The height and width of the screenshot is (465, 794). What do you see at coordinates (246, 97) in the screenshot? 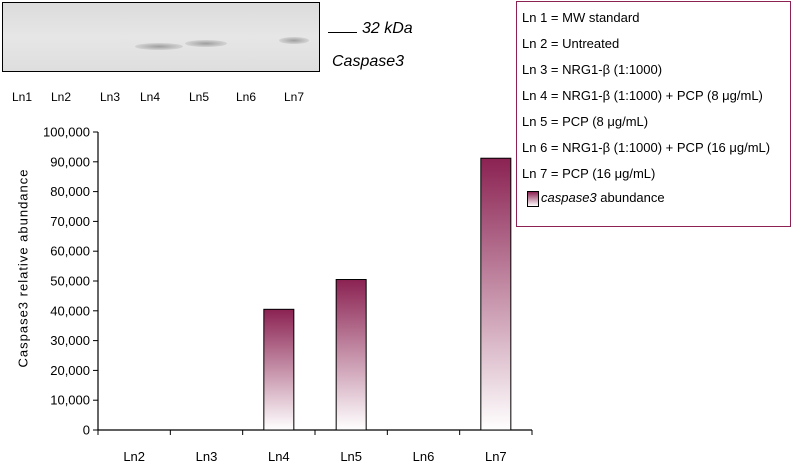
I see `blot-lane-label: Ln6` at bounding box center [246, 97].